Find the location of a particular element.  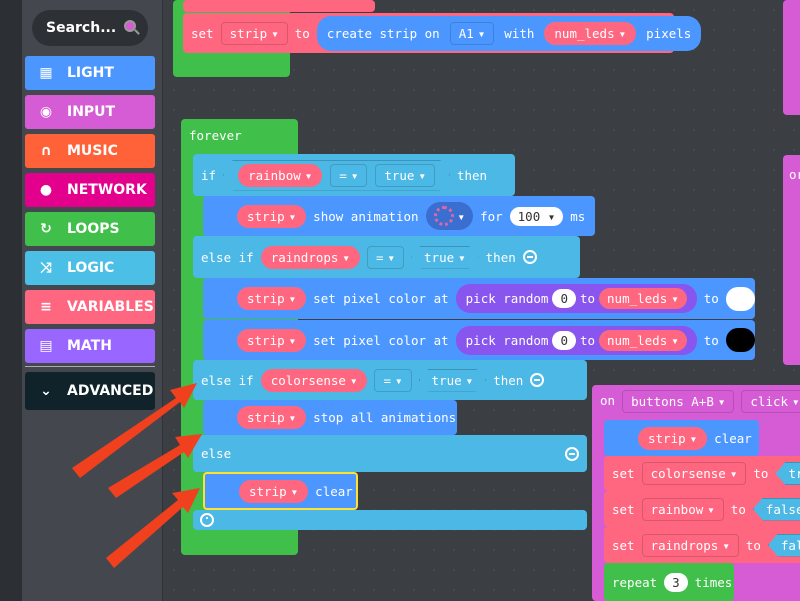

show-animation-block: strip ▾ show animation ▾ for 100 ▾ ms is located at coordinates (399, 216).